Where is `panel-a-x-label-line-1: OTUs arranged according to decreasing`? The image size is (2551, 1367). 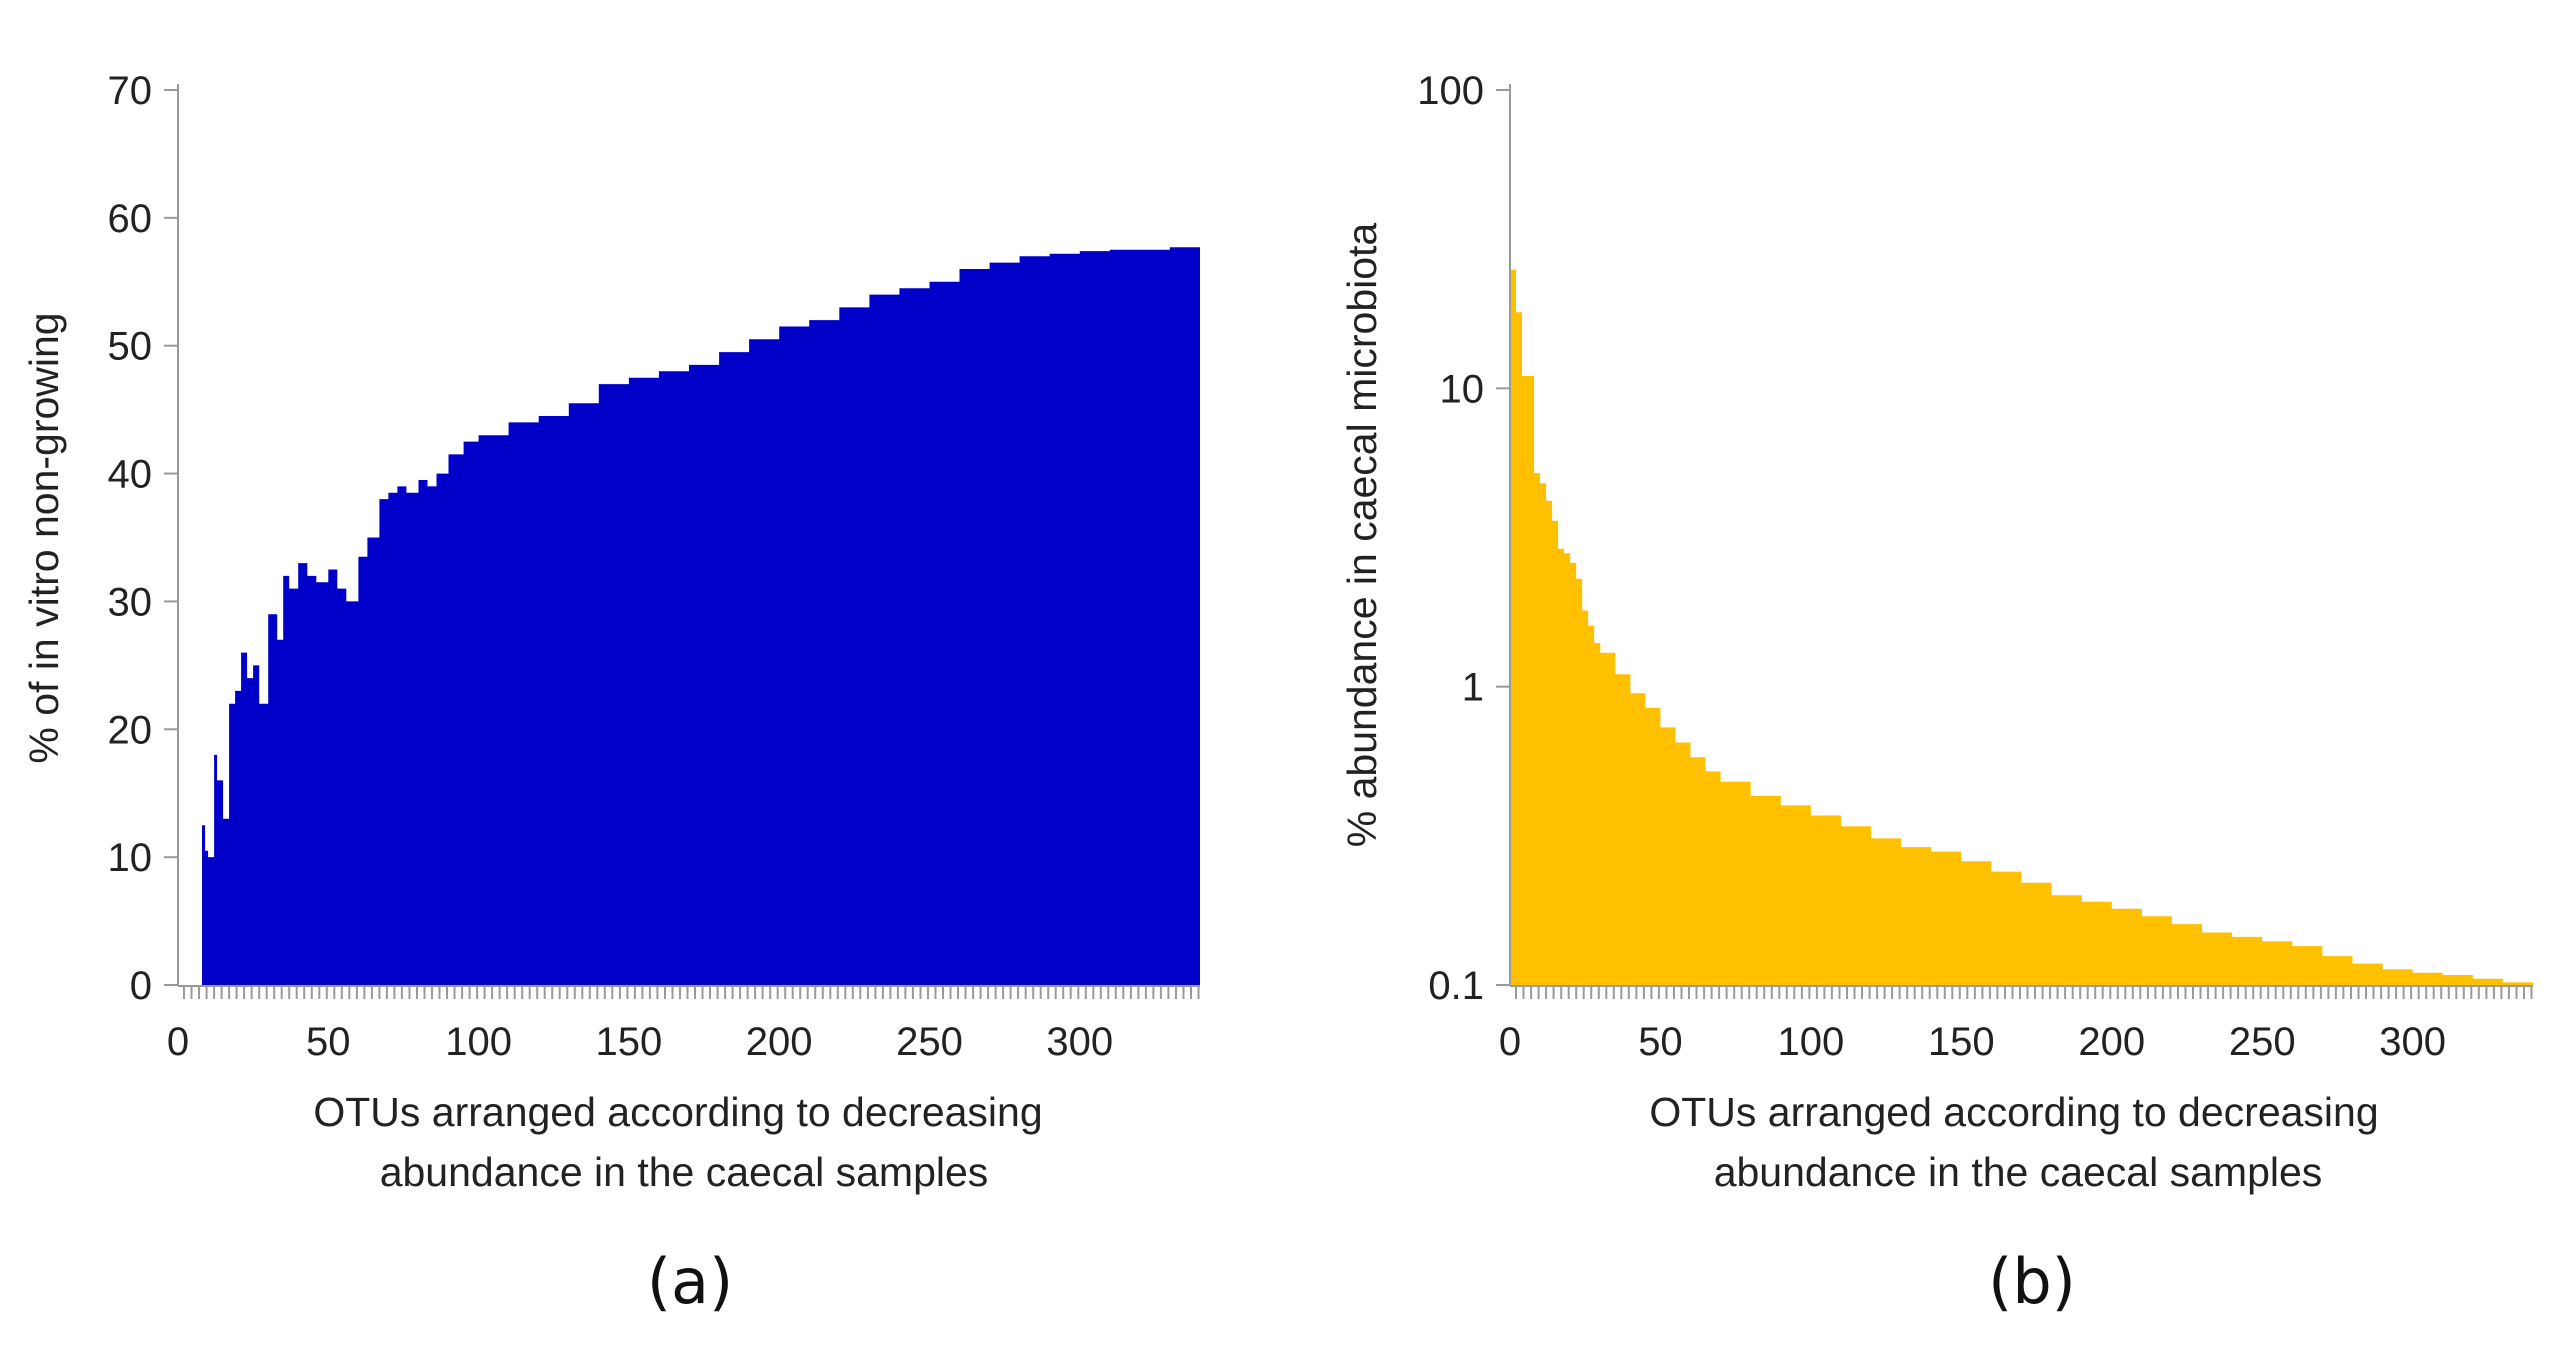
panel-a-x-label-line-1: OTUs arranged according to decreasing is located at coordinates (677, 1112).